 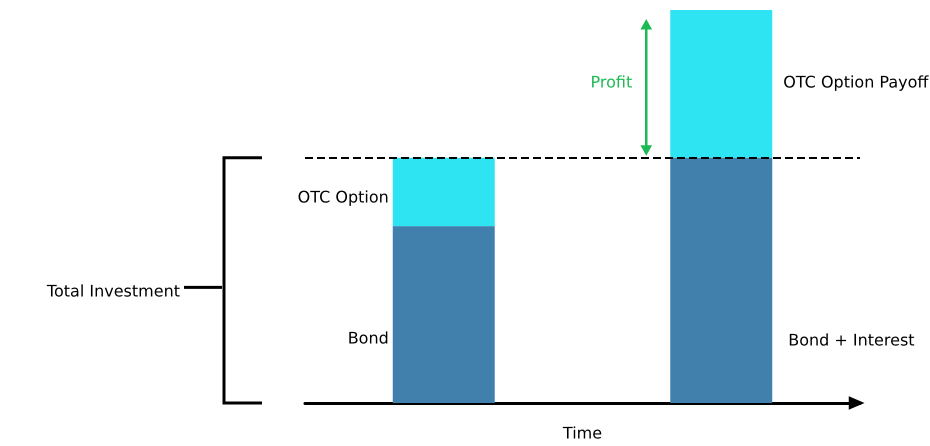 I want to click on x-axis-title: Time, so click(x=582, y=433).